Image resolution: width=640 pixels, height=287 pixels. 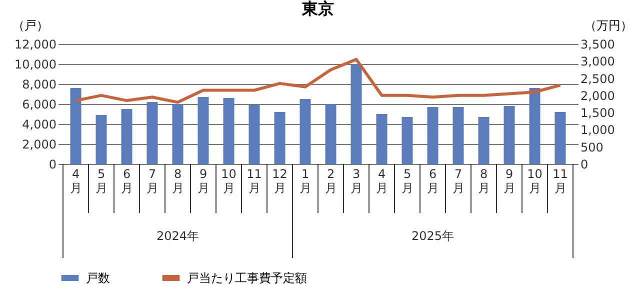 I want to click on legend-label: 戸数, so click(x=98, y=278).